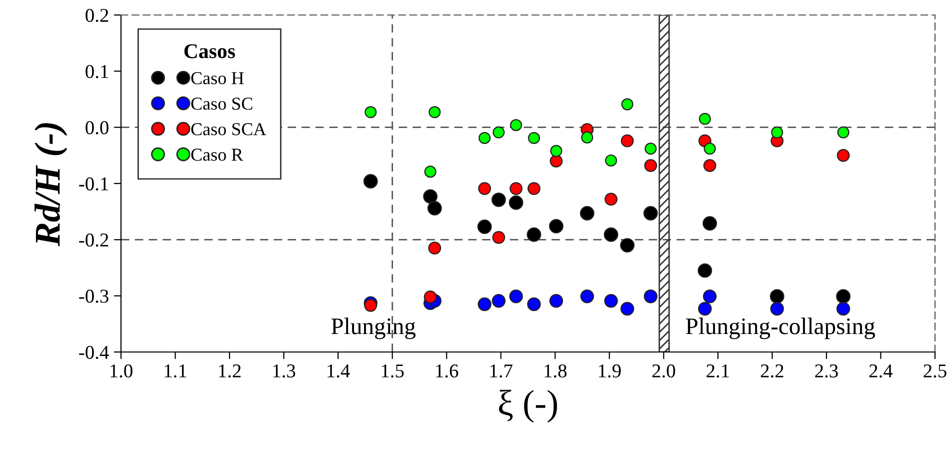 The width and height of the screenshot is (950, 457). Describe the element at coordinates (664, 371) in the screenshot. I see `x-tick-label: 2.0` at that location.